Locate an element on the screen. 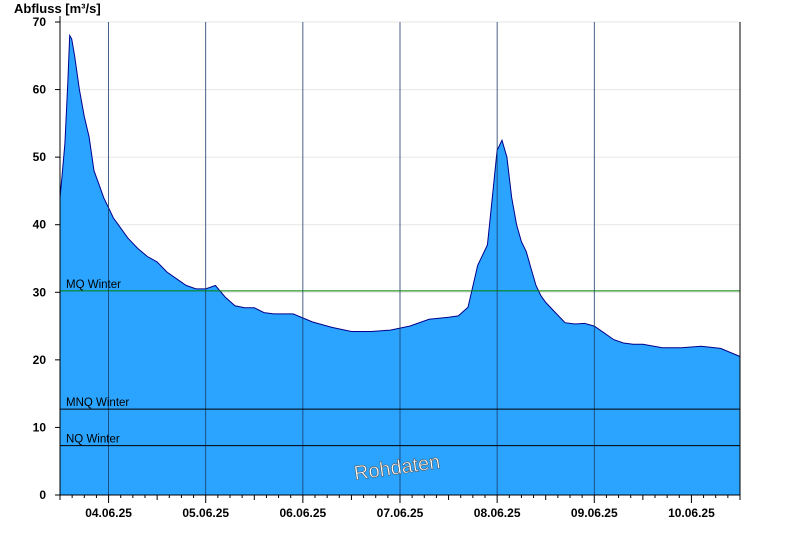  x-tick-label: 09.06.25 is located at coordinates (594, 513).